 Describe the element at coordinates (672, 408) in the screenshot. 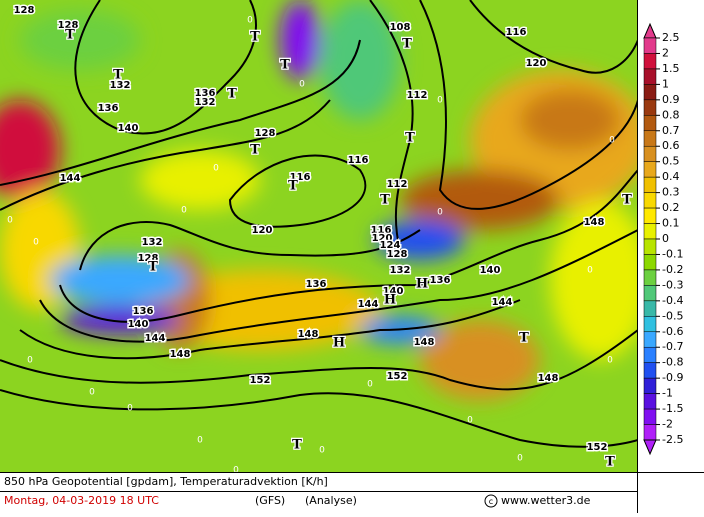

I see `colorbar-tick-label: -1.5` at that location.